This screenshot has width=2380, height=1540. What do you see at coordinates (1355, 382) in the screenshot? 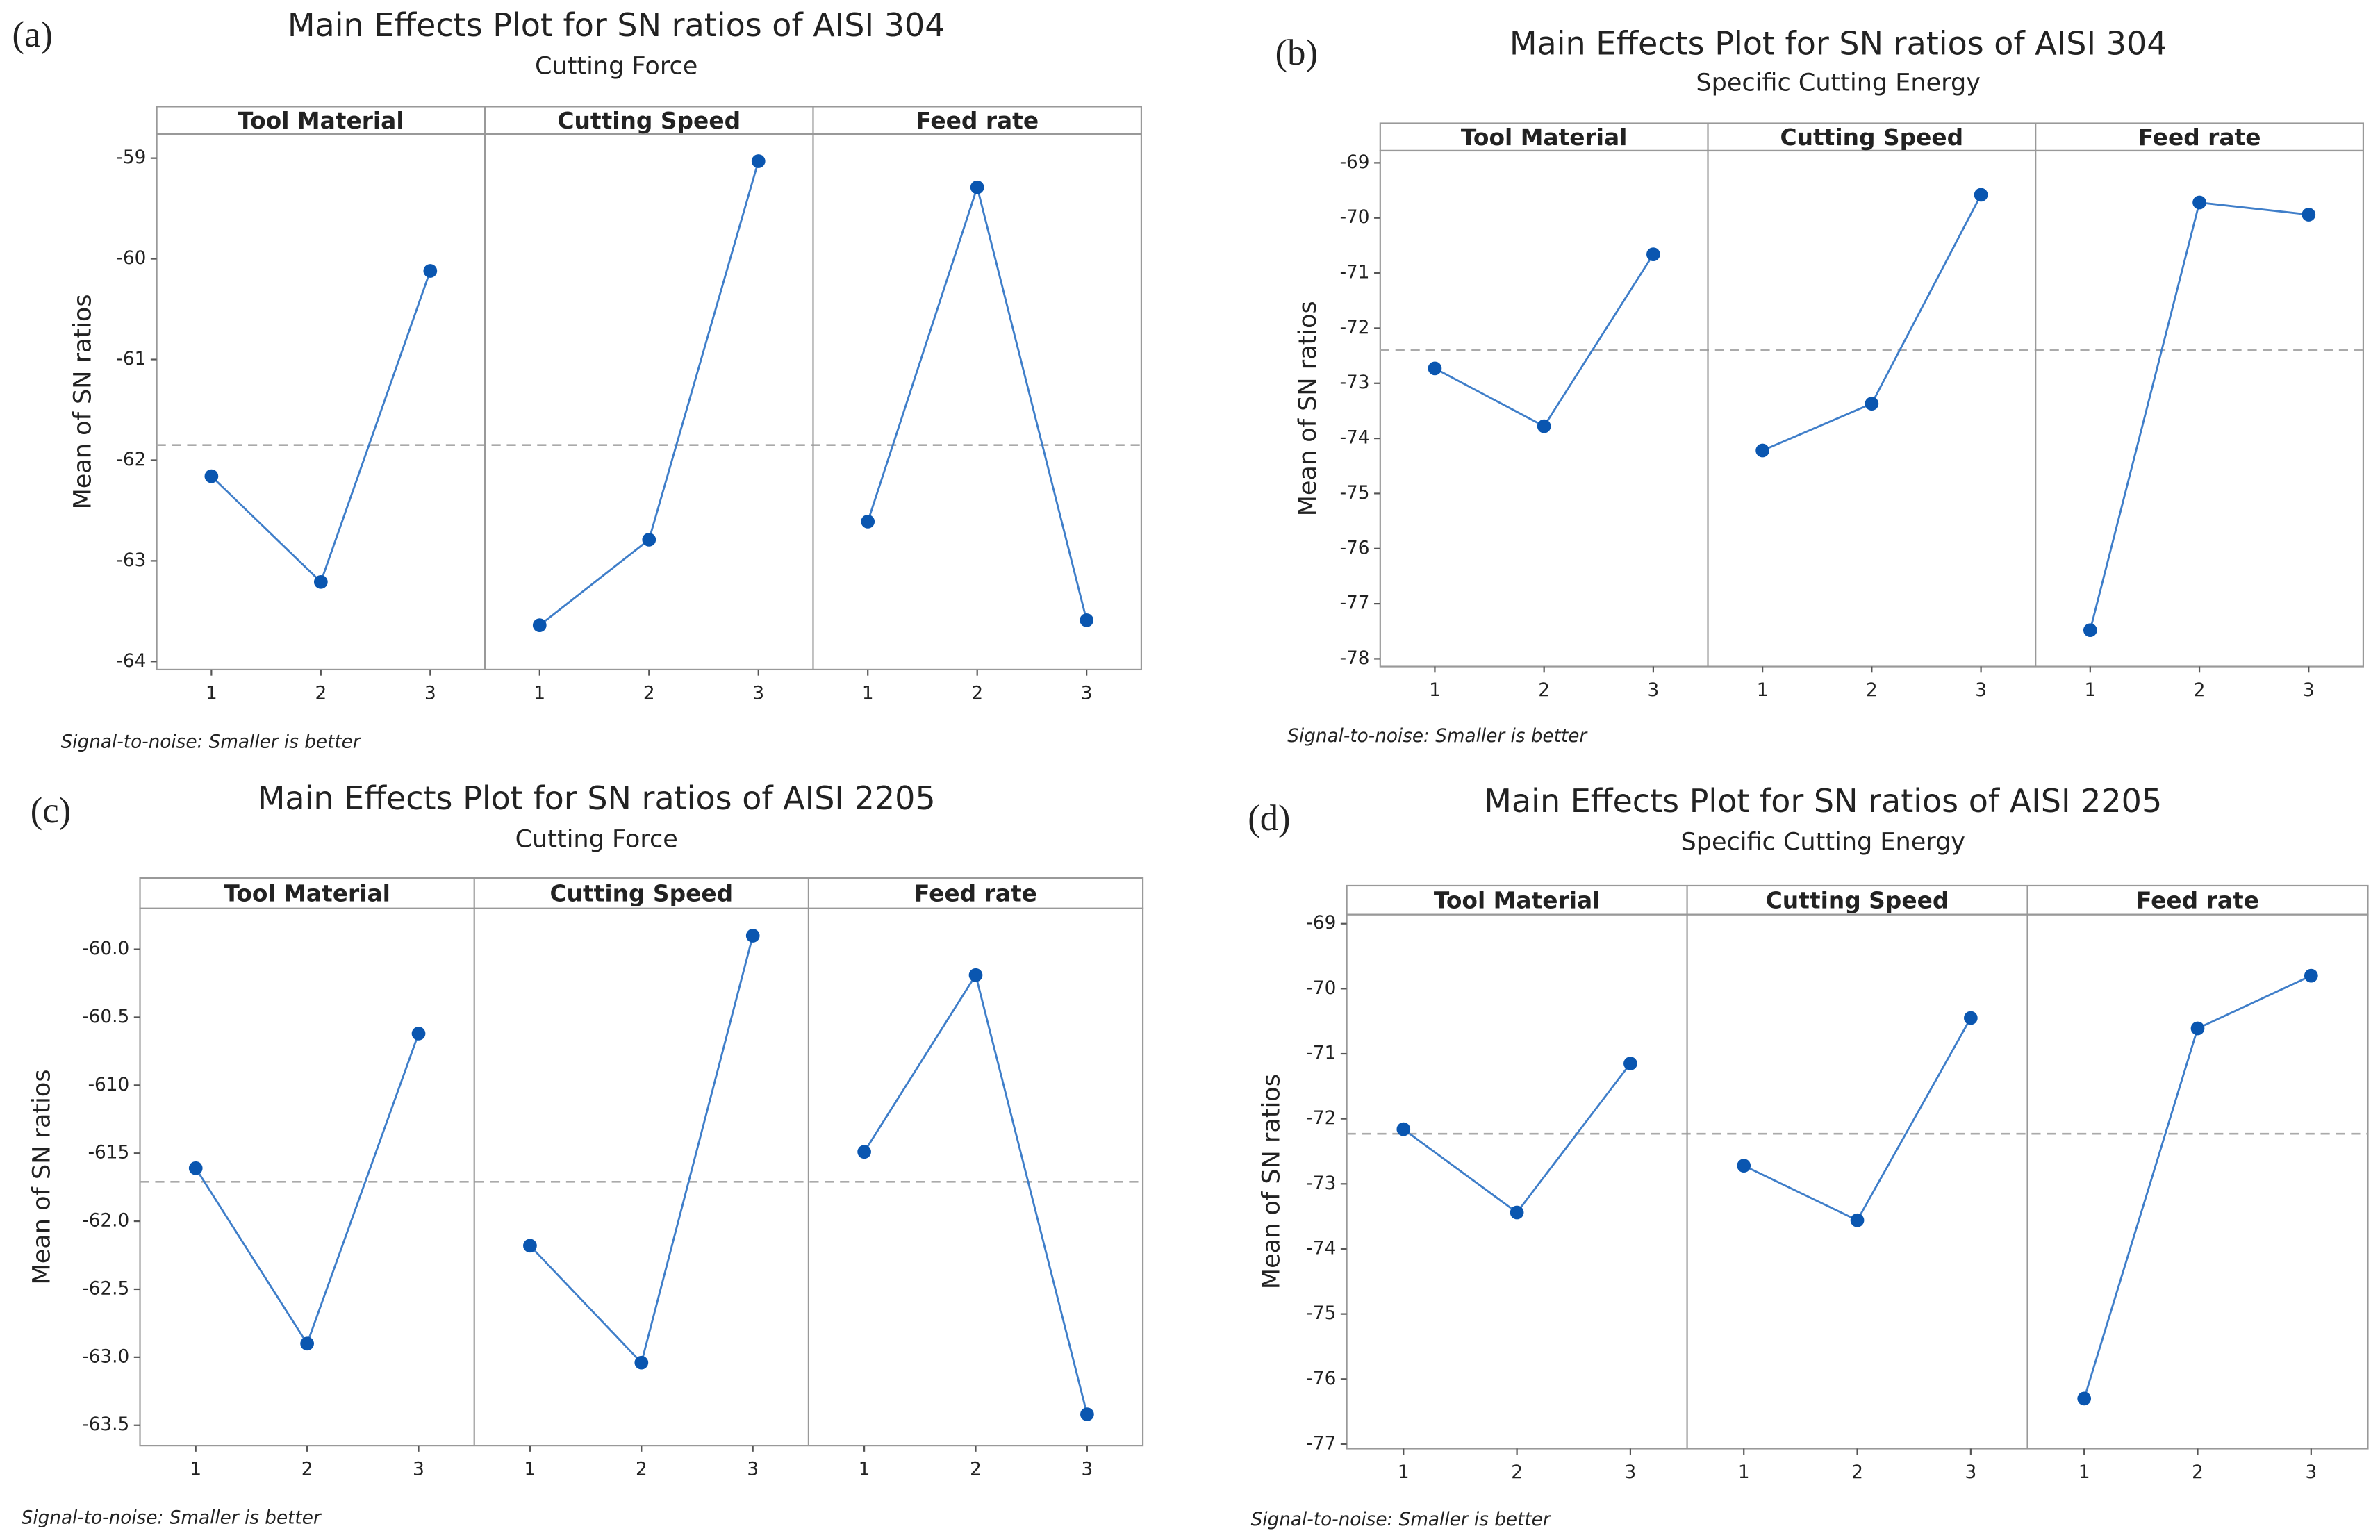
I see `y-tick-label: -73` at bounding box center [1355, 382].